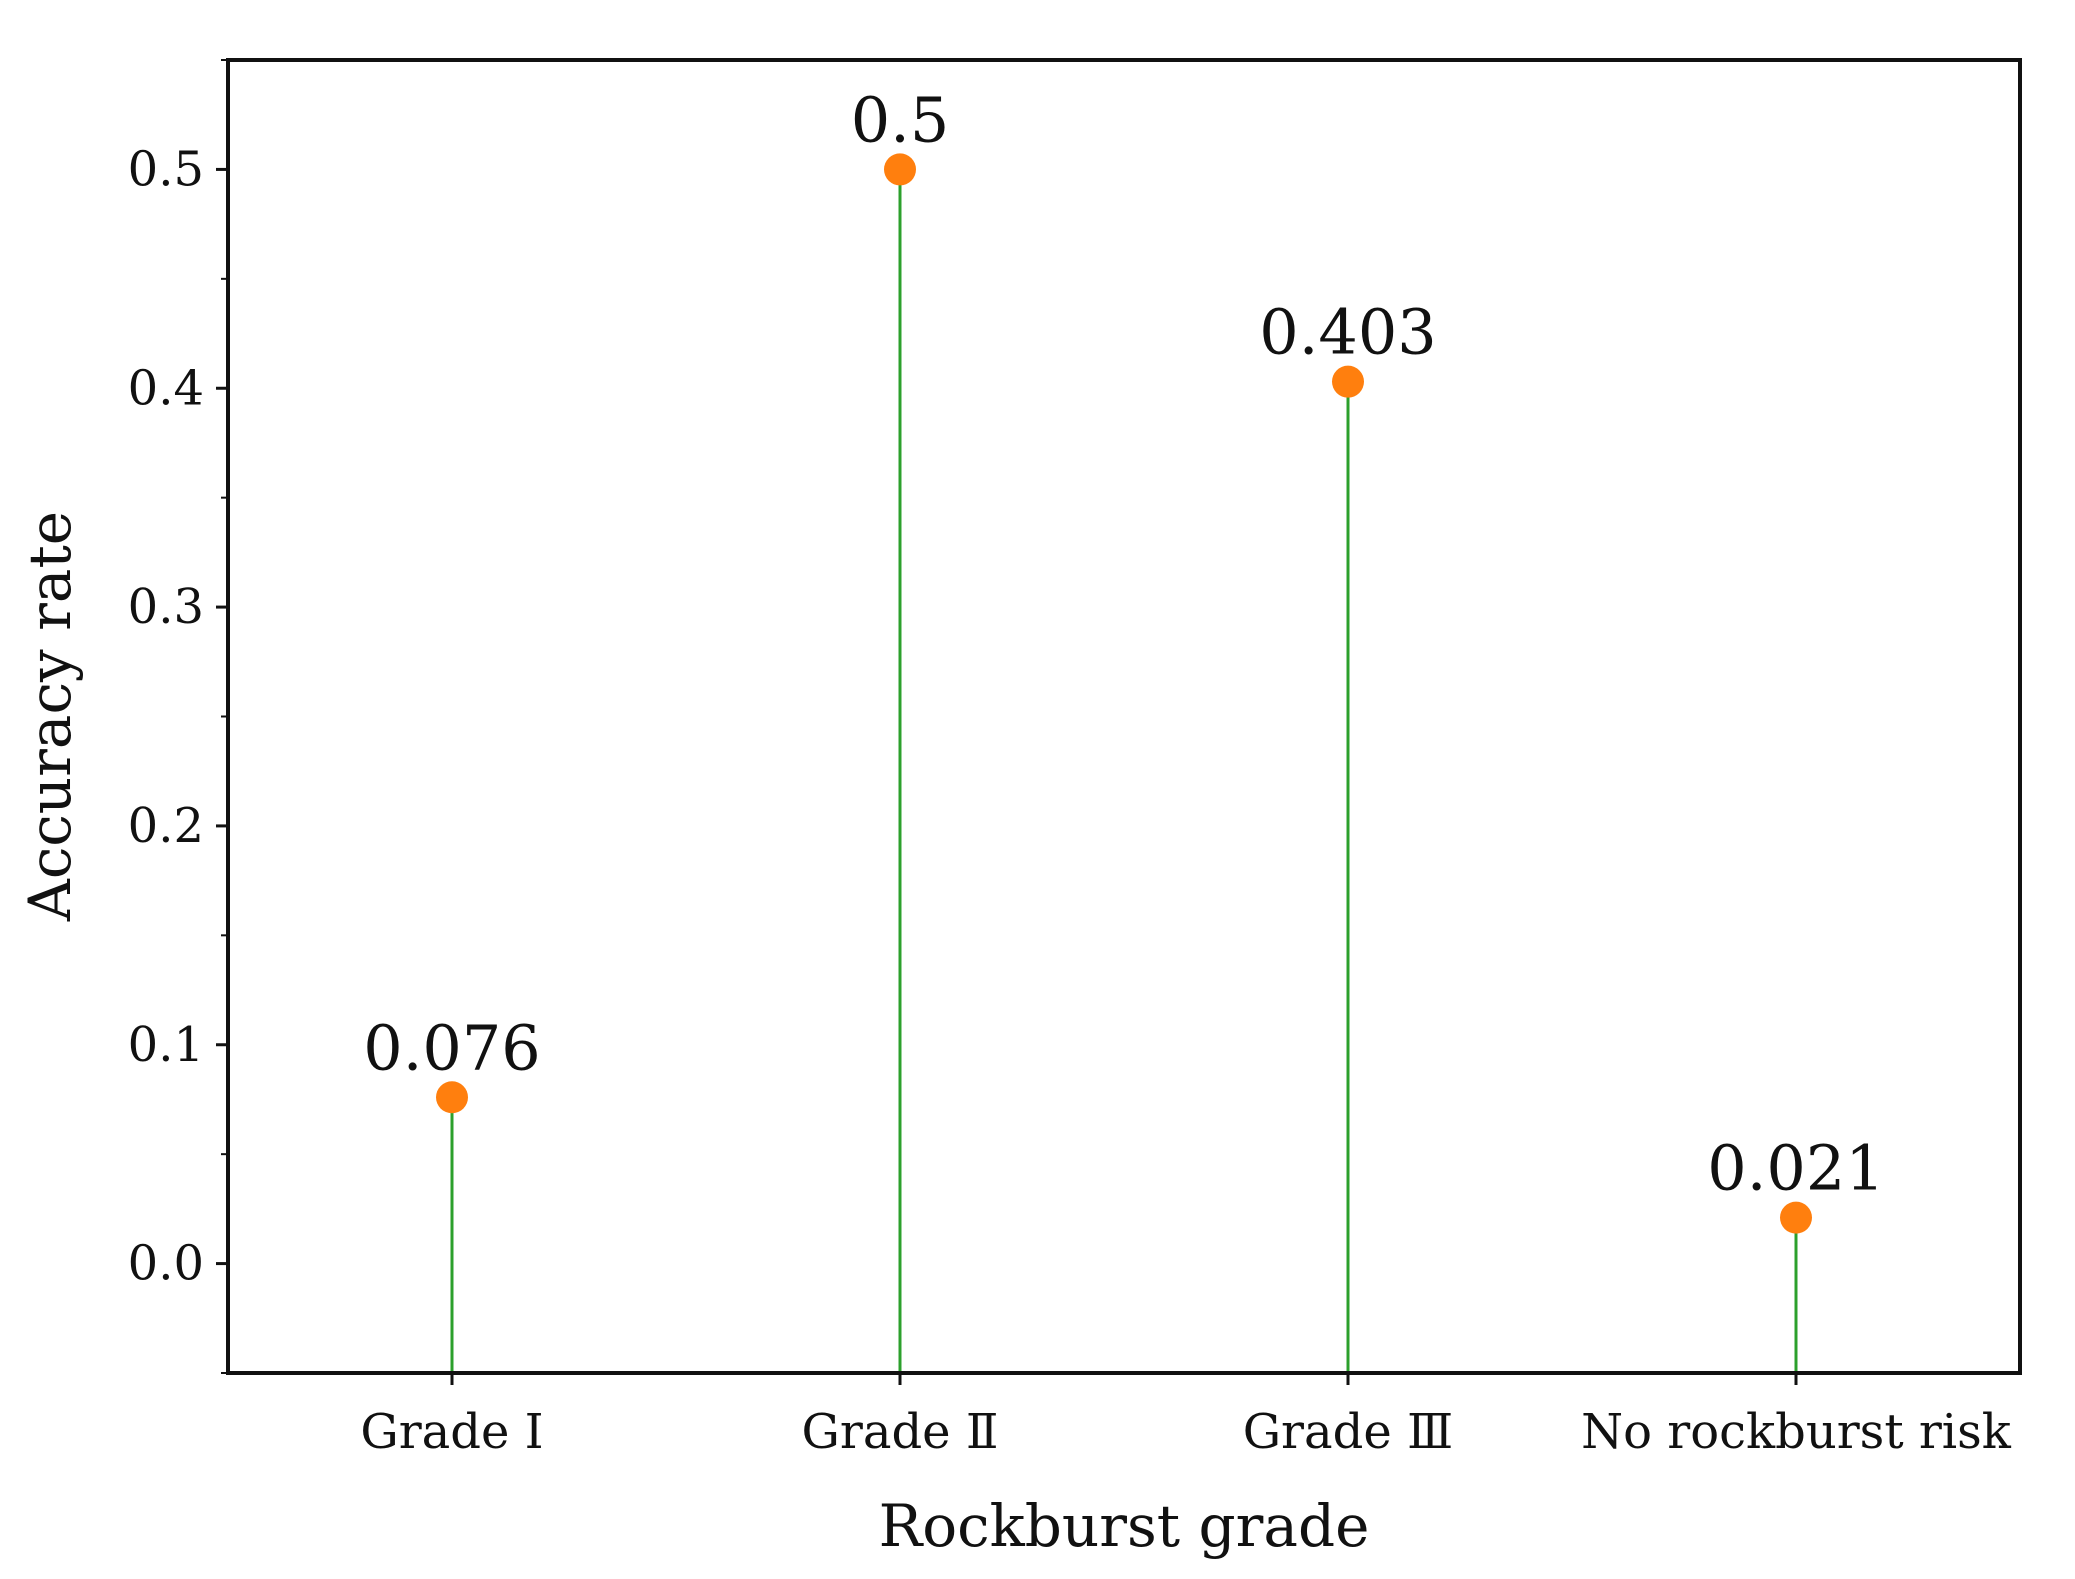 The height and width of the screenshot is (1579, 2075). I want to click on x-tick-label: Grade Ⅱ, so click(900, 1432).